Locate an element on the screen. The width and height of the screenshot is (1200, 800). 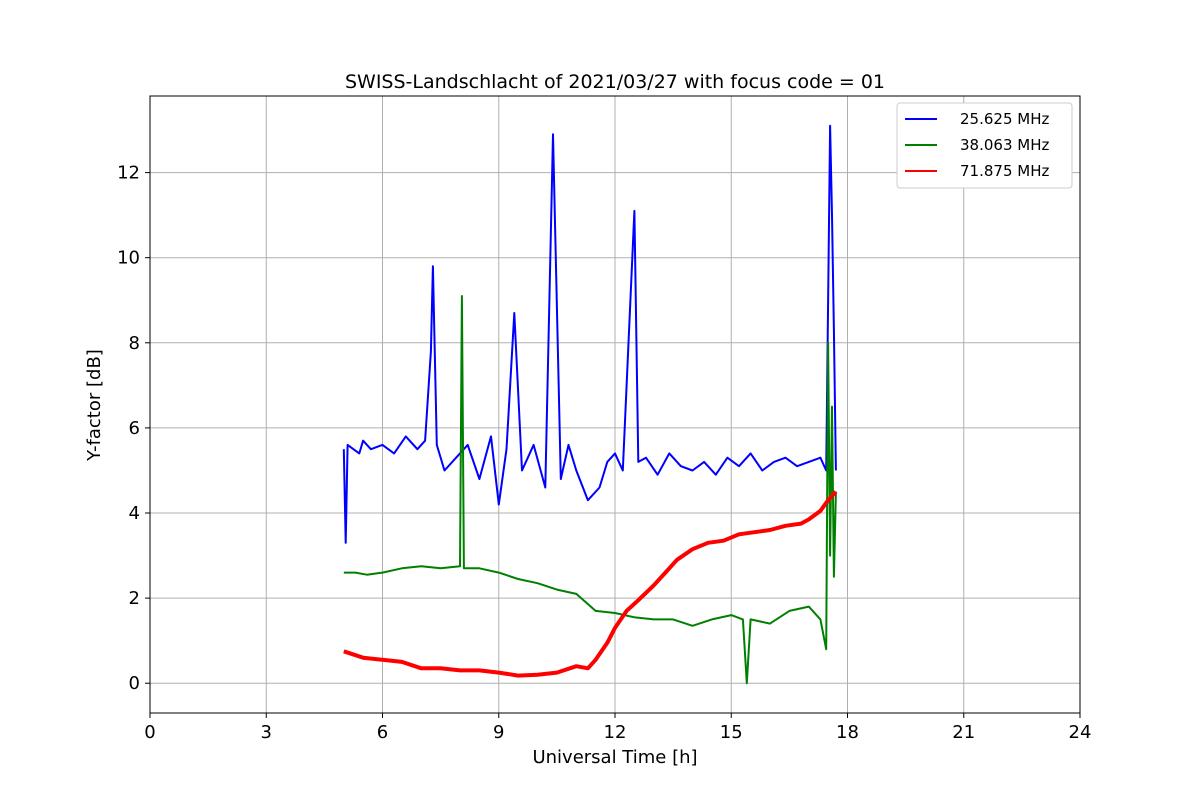
y-tick-label: 2 is located at coordinates (134, 598).